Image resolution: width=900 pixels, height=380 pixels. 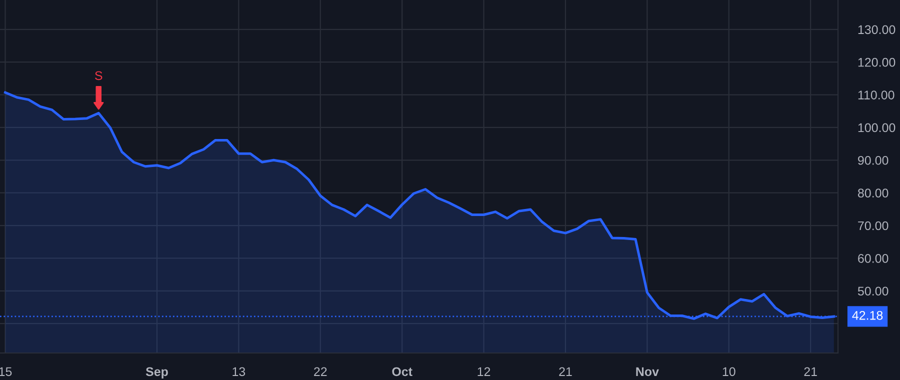 I want to click on x-tick-label: 13, so click(x=239, y=371).